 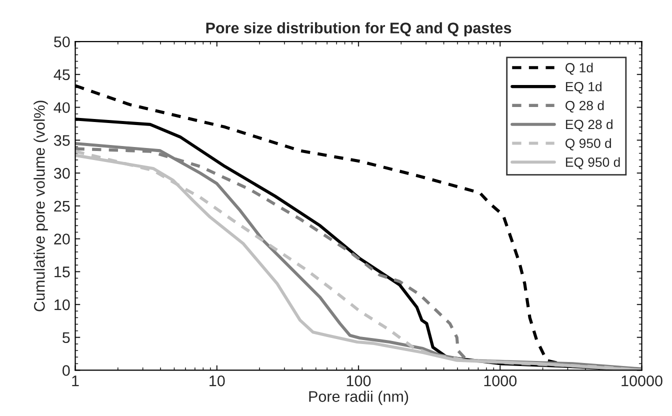 What do you see at coordinates (593, 163) in the screenshot?
I see `legend-label: EQ 950 d` at bounding box center [593, 163].